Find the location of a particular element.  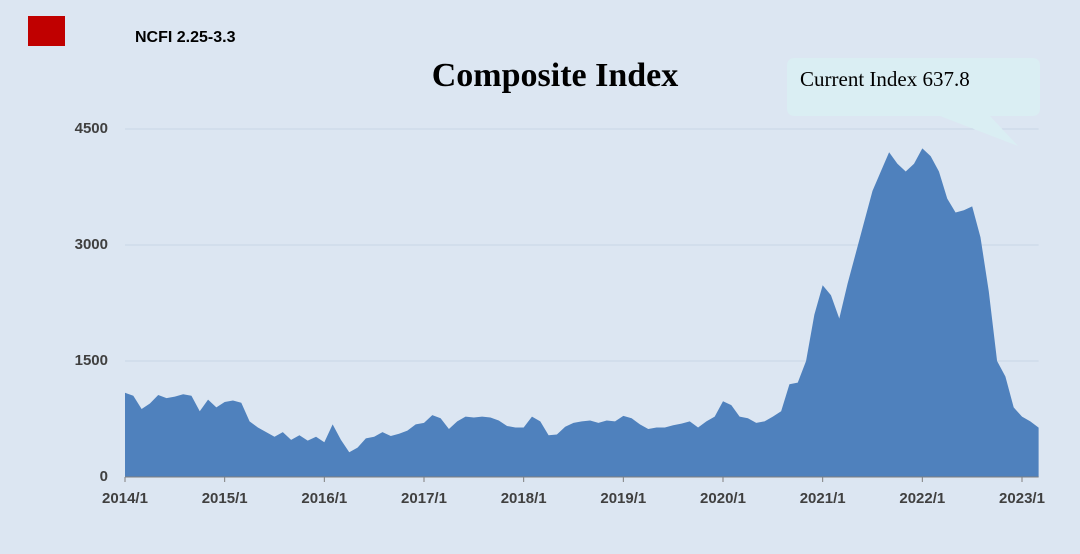

x-tick-label: 2018/1 is located at coordinates (524, 498).